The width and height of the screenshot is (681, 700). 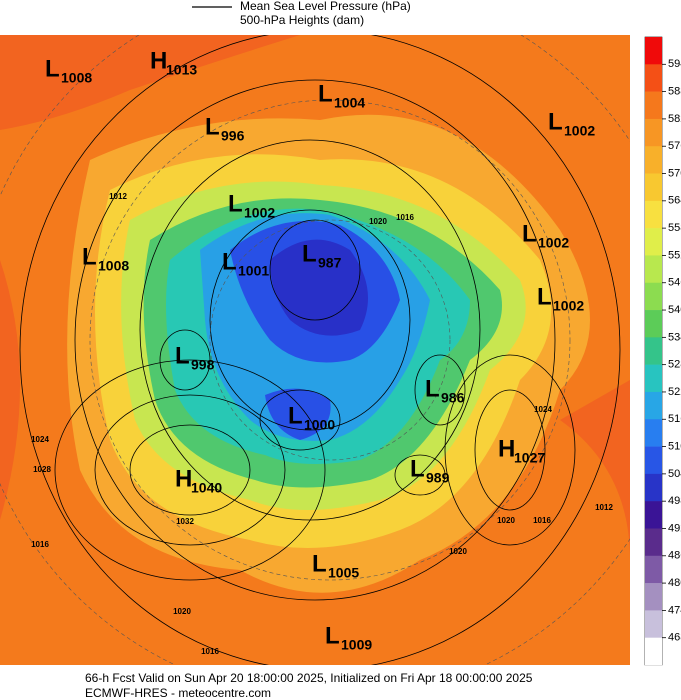 What do you see at coordinates (325, 6) in the screenshot?
I see `legend-text: Mean Sea Level Pressure (hPa)` at bounding box center [325, 6].